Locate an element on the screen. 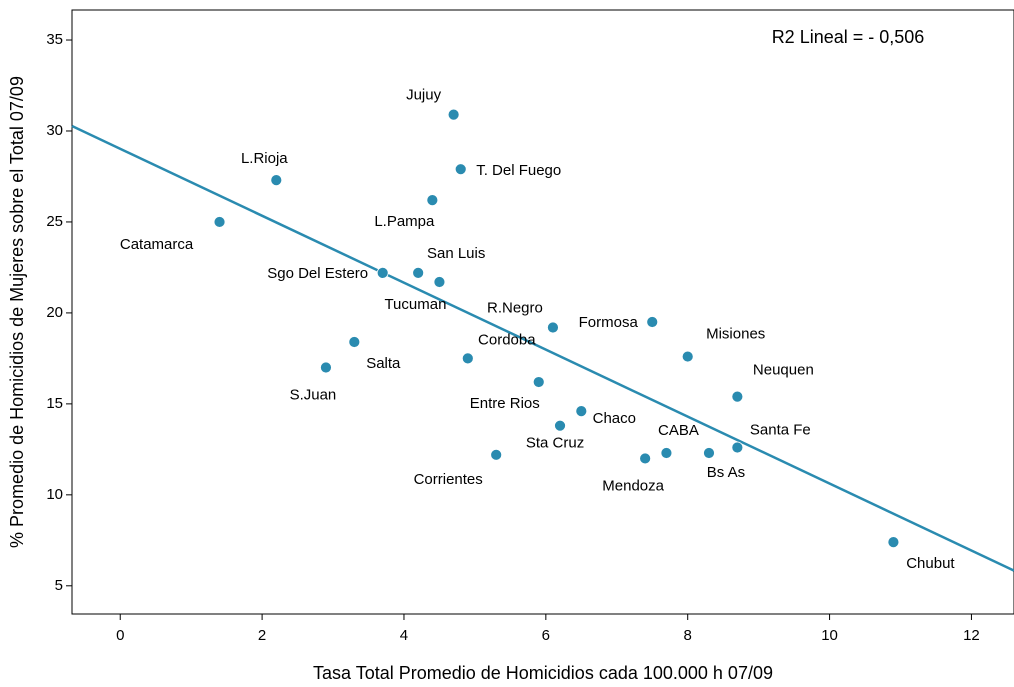  y-tick-label: 5 is located at coordinates (59, 585).